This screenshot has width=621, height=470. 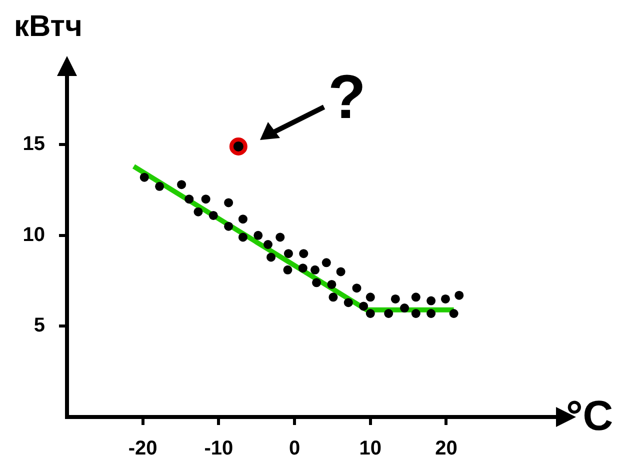 What do you see at coordinates (446, 449) in the screenshot?
I see `x-tick-label: 20` at bounding box center [446, 449].